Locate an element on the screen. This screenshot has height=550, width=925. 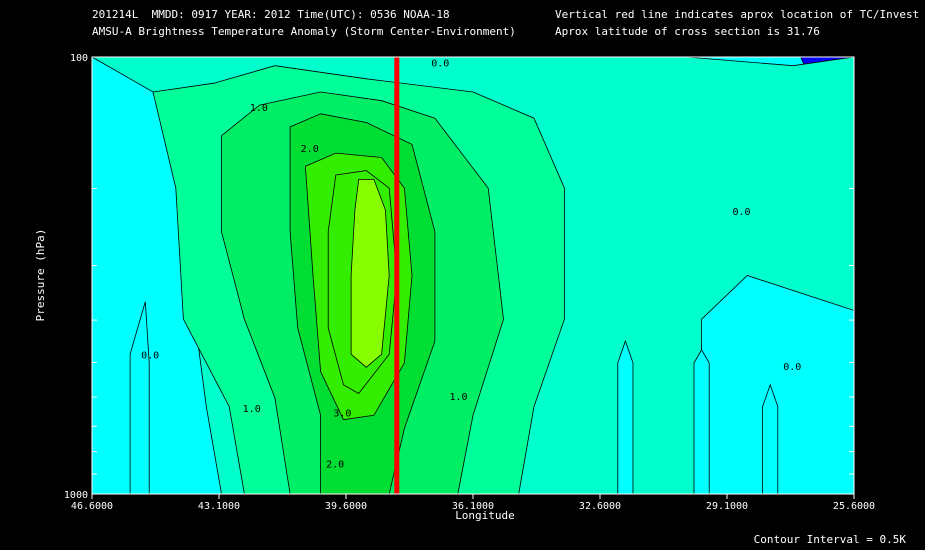
contour-label: 3.0 is located at coordinates (342, 414).